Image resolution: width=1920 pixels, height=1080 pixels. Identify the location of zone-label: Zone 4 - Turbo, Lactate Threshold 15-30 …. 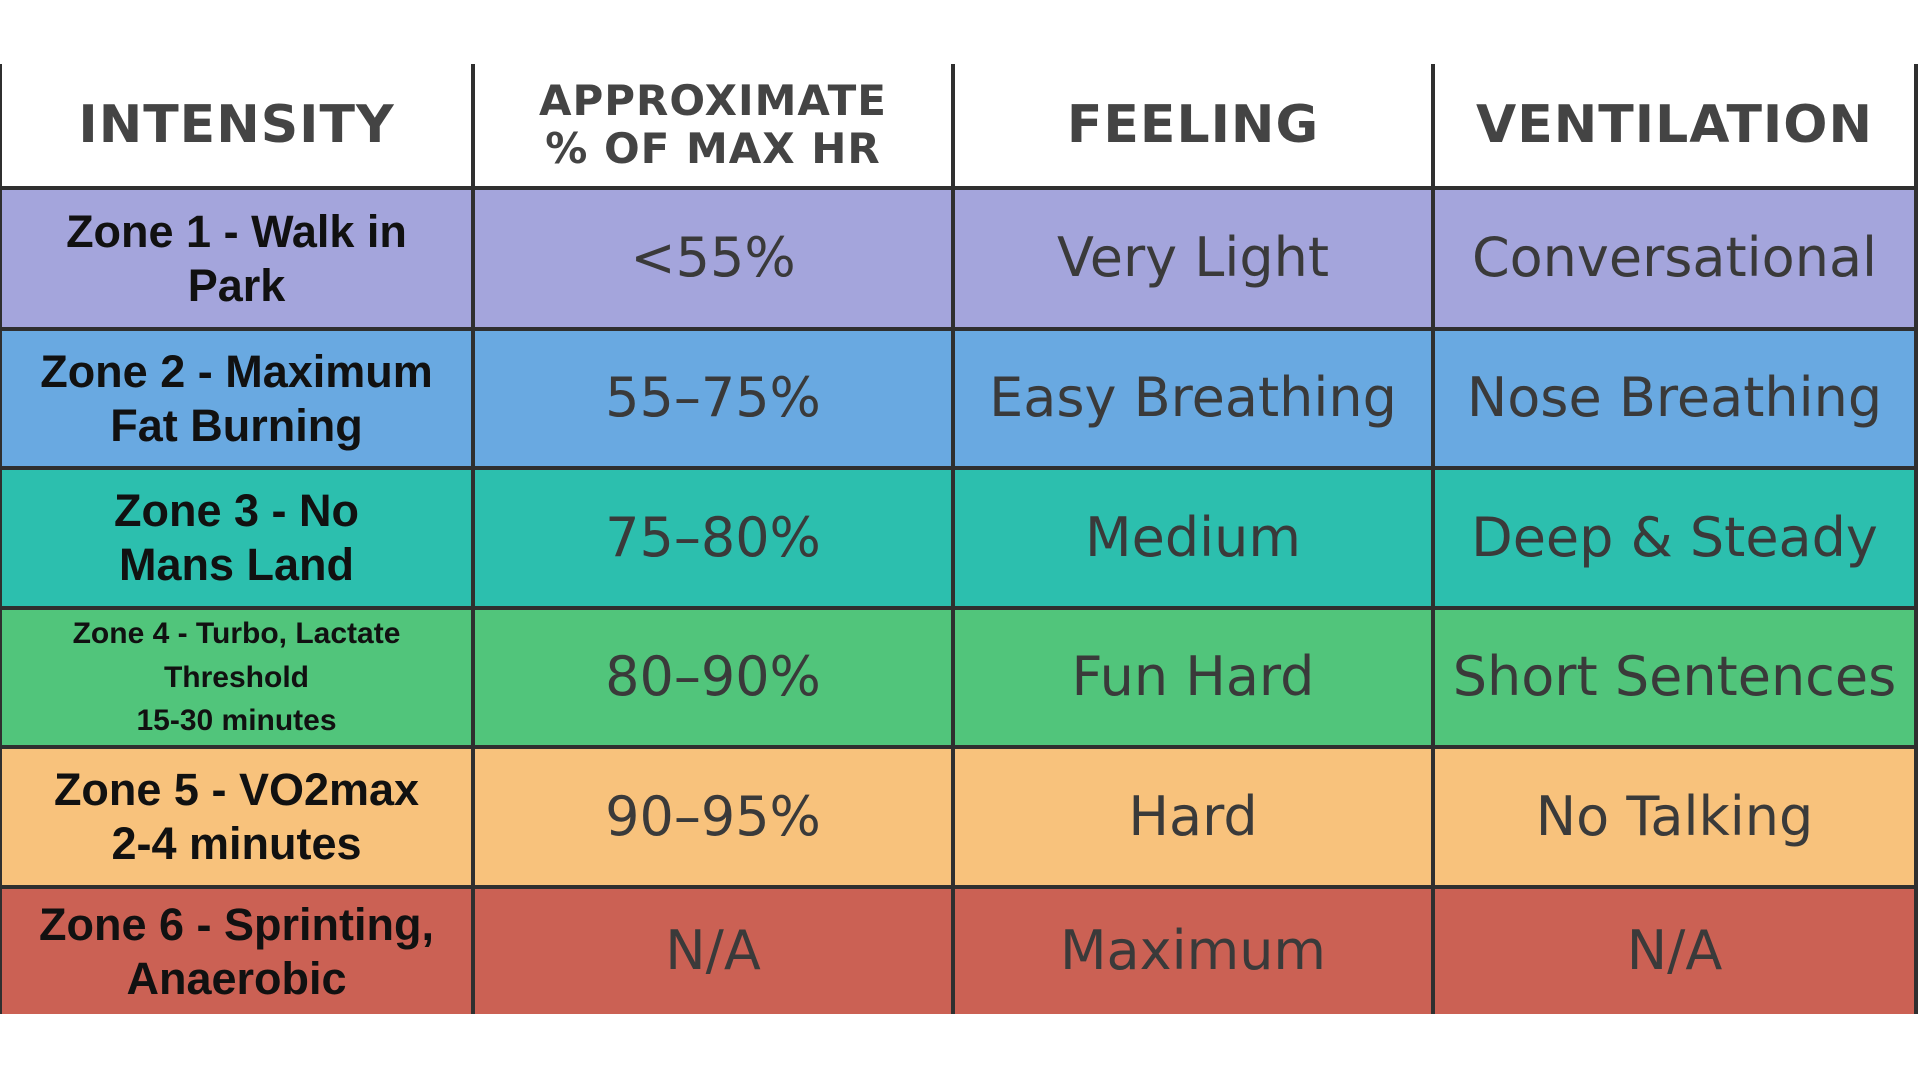
(237, 679).